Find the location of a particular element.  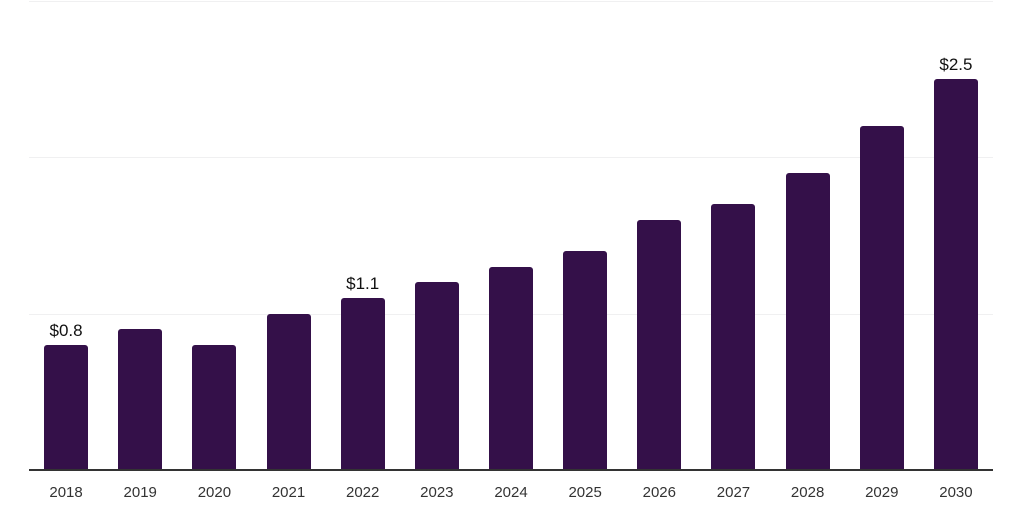

bar-2020 is located at coordinates (214, 407).